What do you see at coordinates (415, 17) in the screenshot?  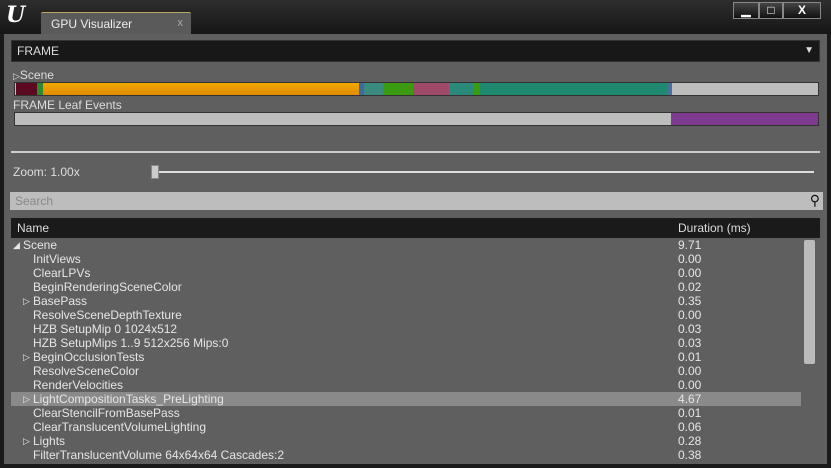 I see `title-bar: U GPU Visualizer x ▁ □ X` at bounding box center [415, 17].